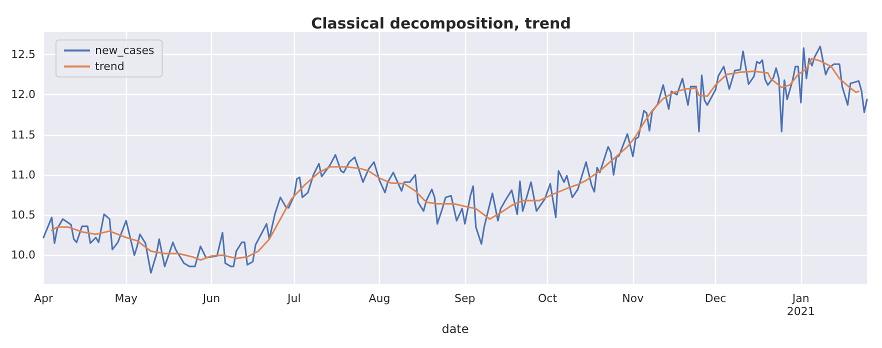 Image resolution: width=882 pixels, height=348 pixels. Describe the element at coordinates (455, 329) in the screenshot. I see `x-axis-title: date` at that location.